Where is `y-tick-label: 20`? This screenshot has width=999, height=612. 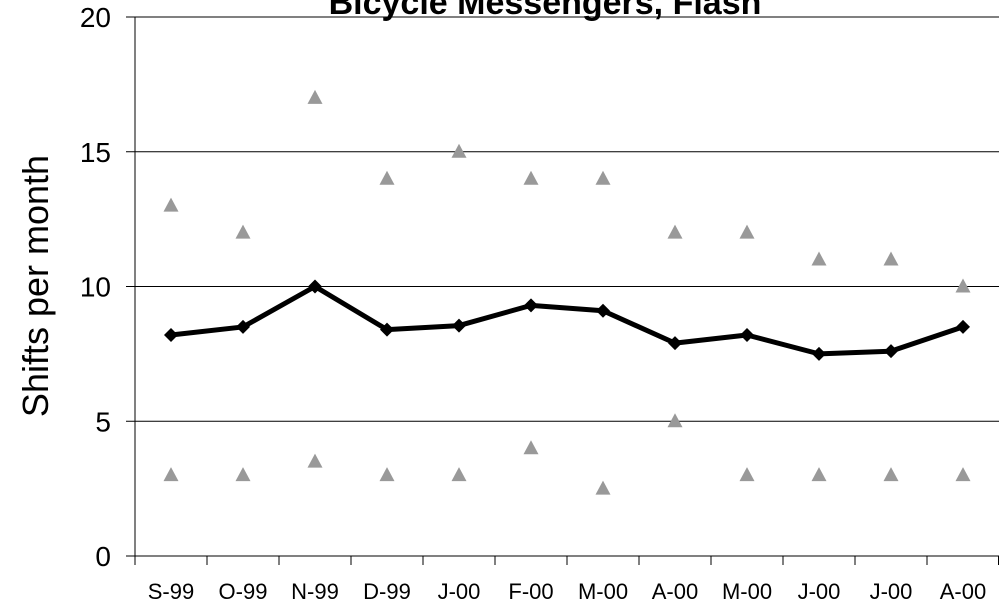 y-tick-label: 20 is located at coordinates (95, 17).